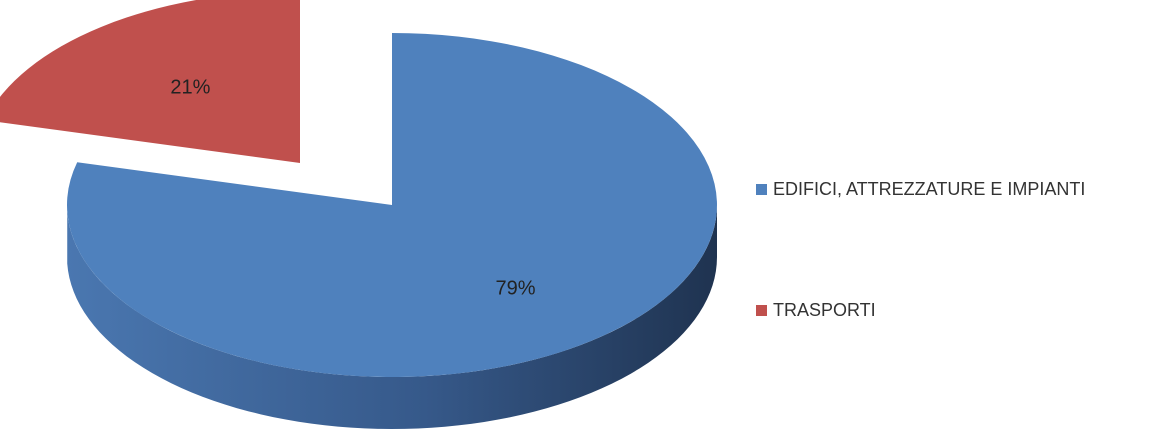 This screenshot has height=448, width=1164. I want to click on legend-item-trasporti: TRASPORTI, so click(956, 310).